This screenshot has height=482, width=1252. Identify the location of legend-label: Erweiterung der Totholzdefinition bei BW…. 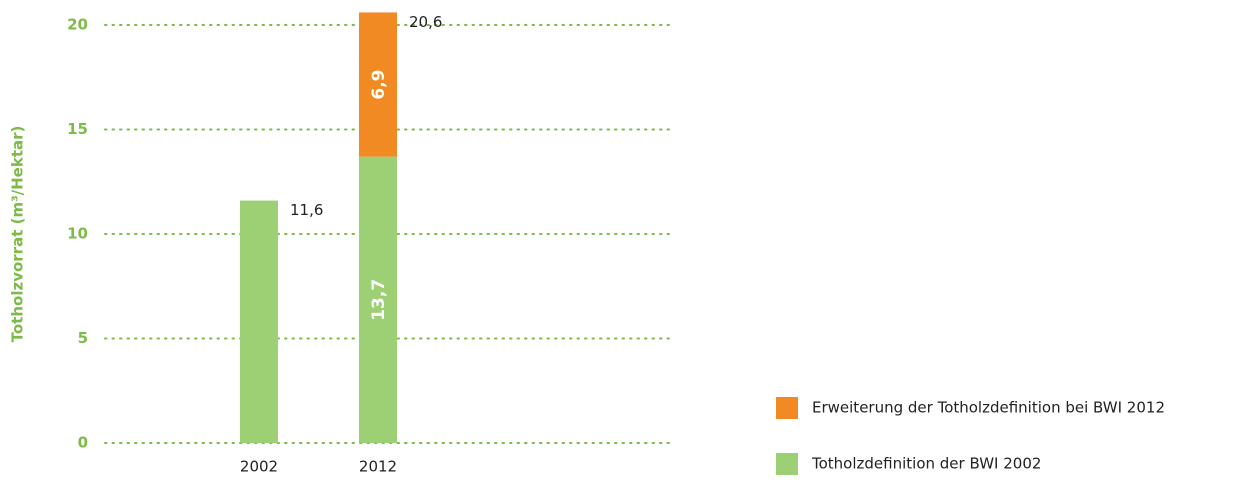
(988, 408).